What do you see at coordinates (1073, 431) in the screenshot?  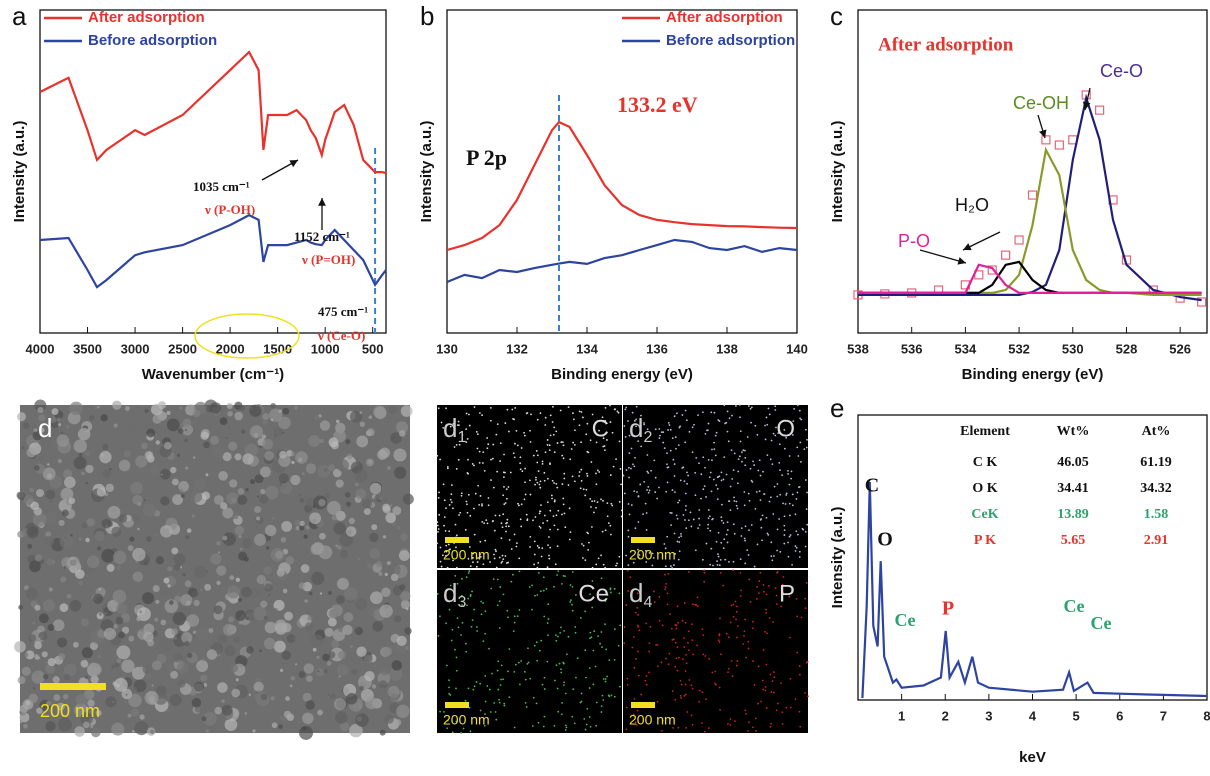 I see `table-header: Wt%` at bounding box center [1073, 431].